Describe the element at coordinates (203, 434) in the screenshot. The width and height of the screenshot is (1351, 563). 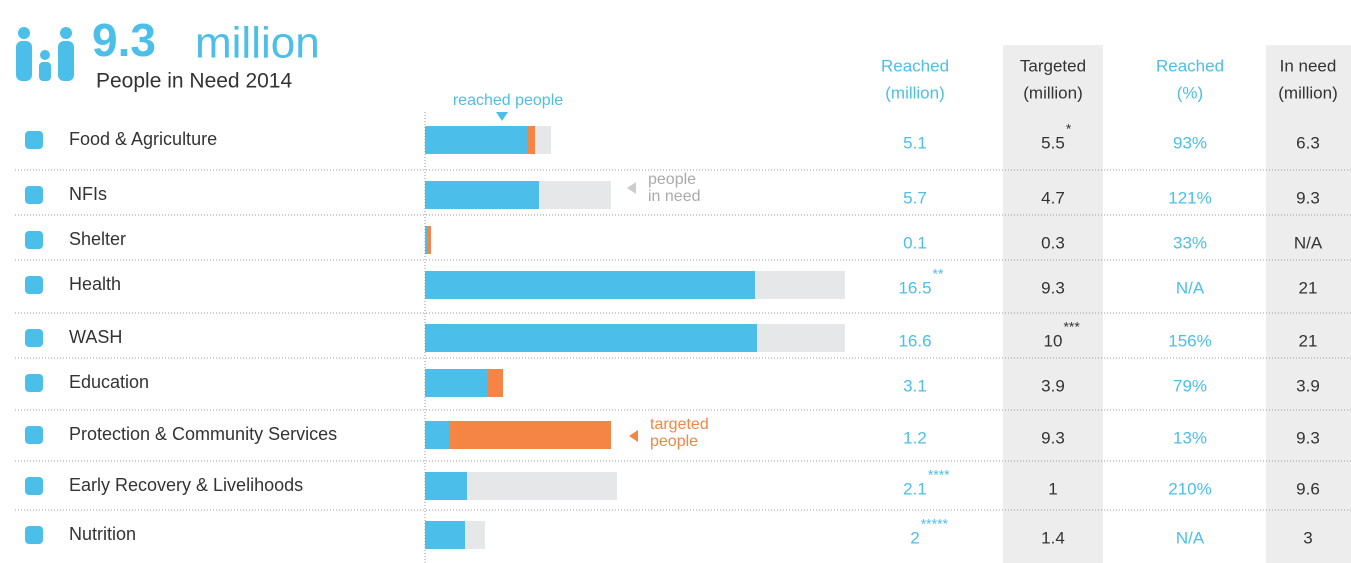
I see `row-label: Protection & Community Services` at that location.